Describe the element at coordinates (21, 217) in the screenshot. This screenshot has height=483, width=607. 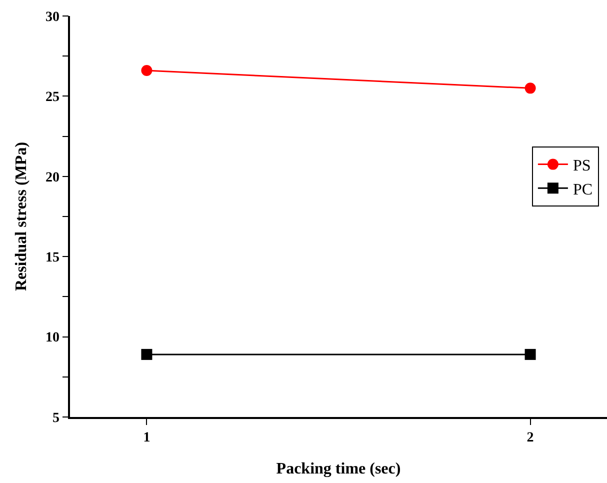
I see `y-axis-title: Residual stress (MPa)` at that location.